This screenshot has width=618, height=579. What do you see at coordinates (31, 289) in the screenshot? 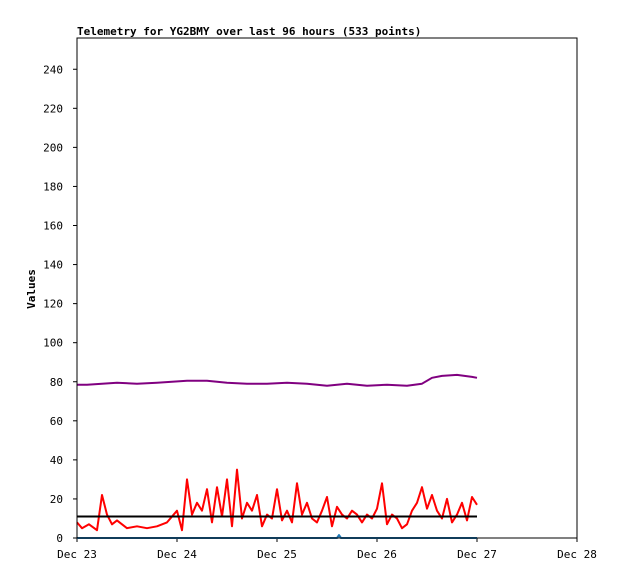
I see `y-axis-label: Values` at bounding box center [31, 289].